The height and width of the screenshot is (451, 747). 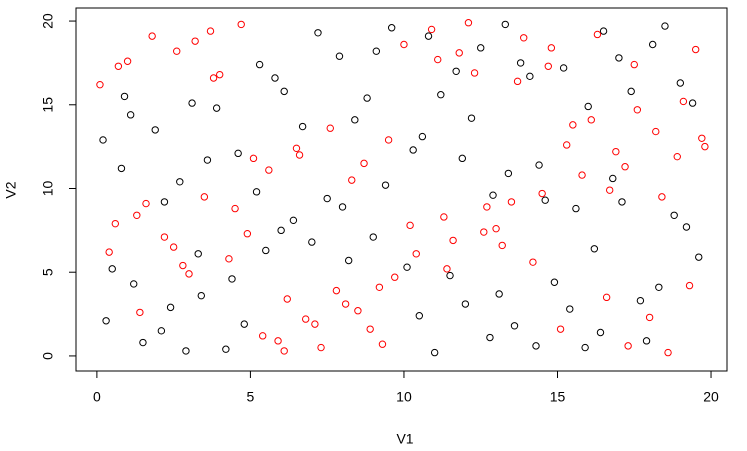 I want to click on y-tick-label: 10, so click(x=48, y=188).